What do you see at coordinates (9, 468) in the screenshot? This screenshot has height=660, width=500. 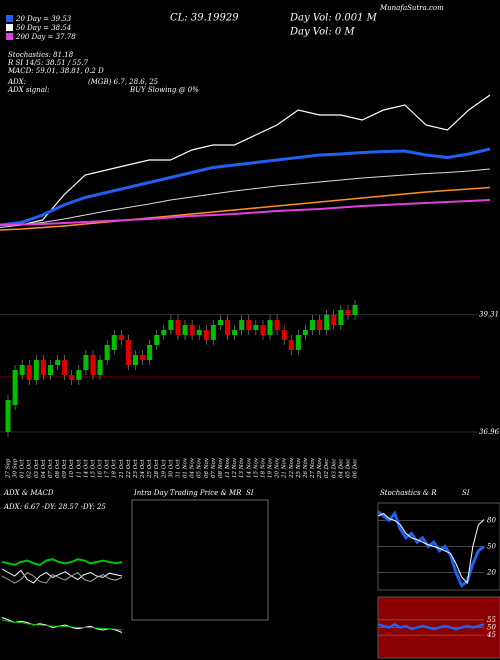 I see `x-tick-label: 27 Sep` at bounding box center [9, 468].